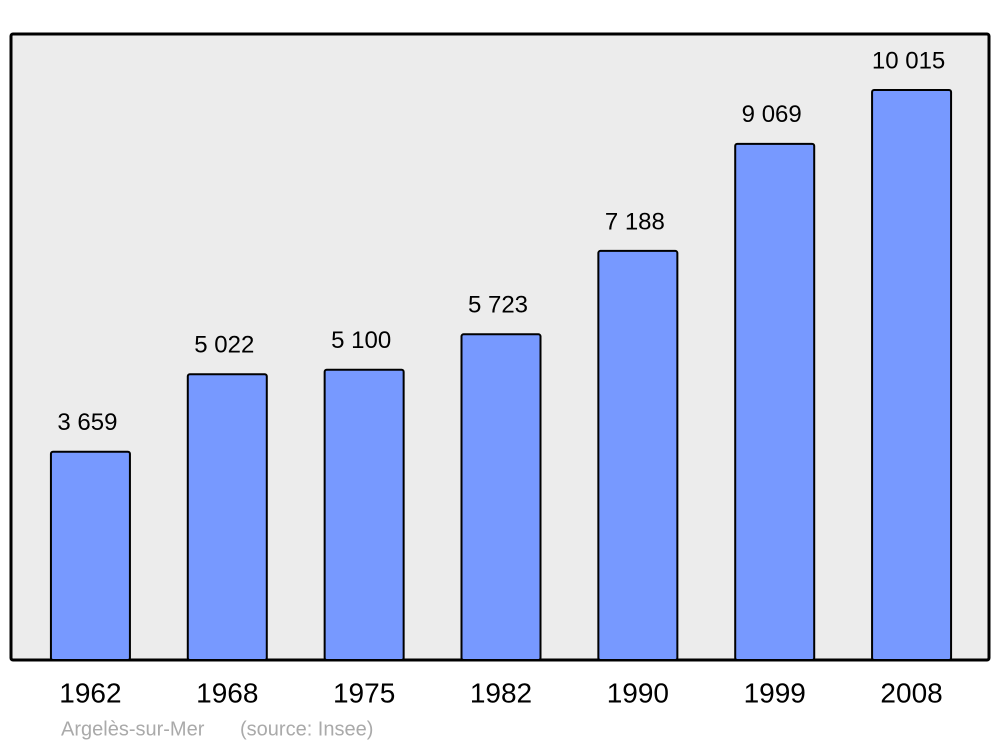  I want to click on value-label: 10 015, so click(908, 60).